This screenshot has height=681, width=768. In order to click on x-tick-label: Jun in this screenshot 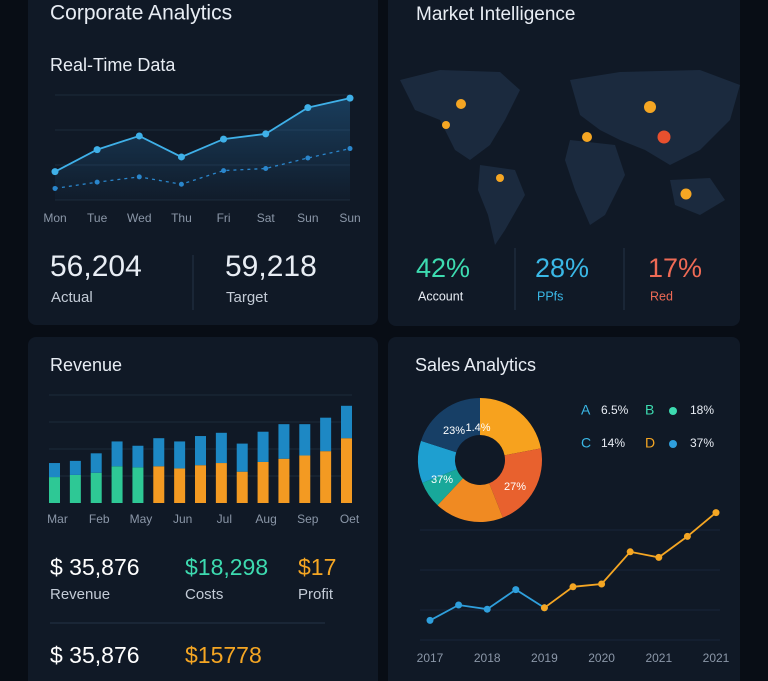, I will do `click(182, 519)`.